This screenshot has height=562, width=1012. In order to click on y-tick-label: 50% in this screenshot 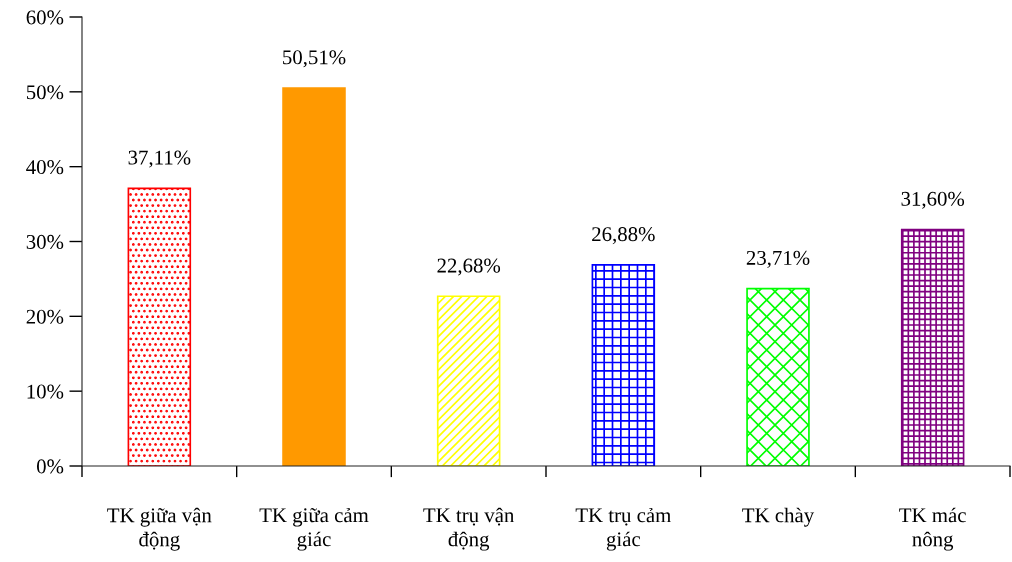, I will do `click(45, 92)`.